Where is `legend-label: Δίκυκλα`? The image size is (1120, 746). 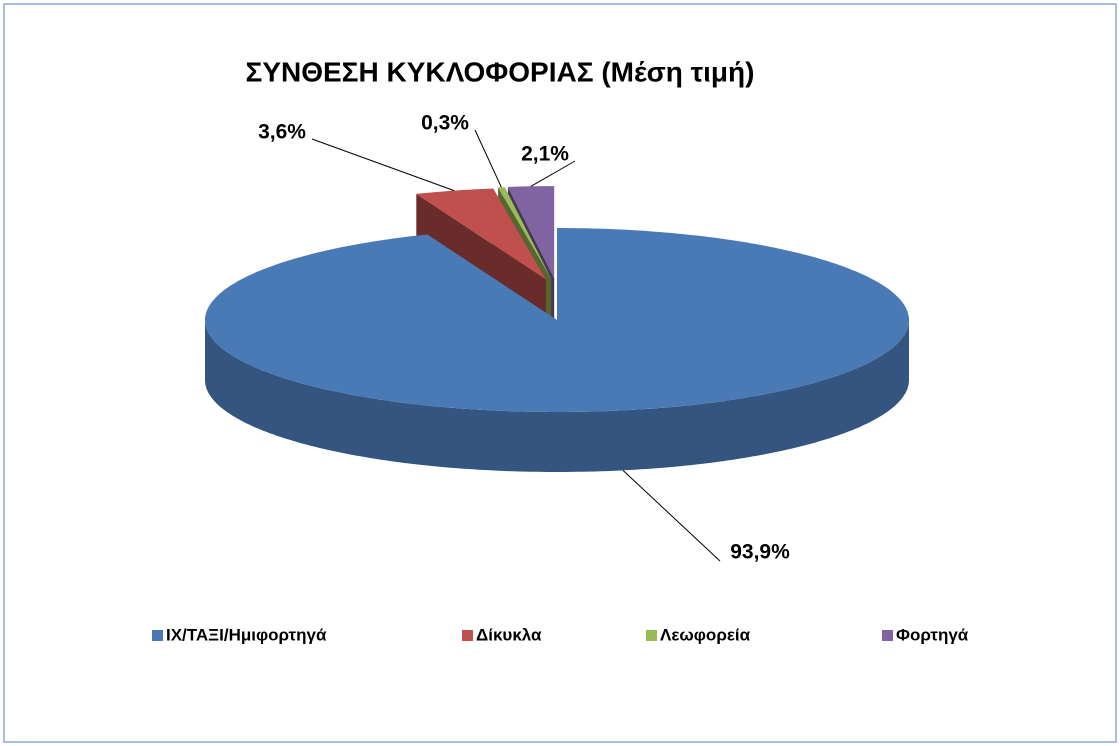
legend-label: Δίκυκλα is located at coordinates (509, 634).